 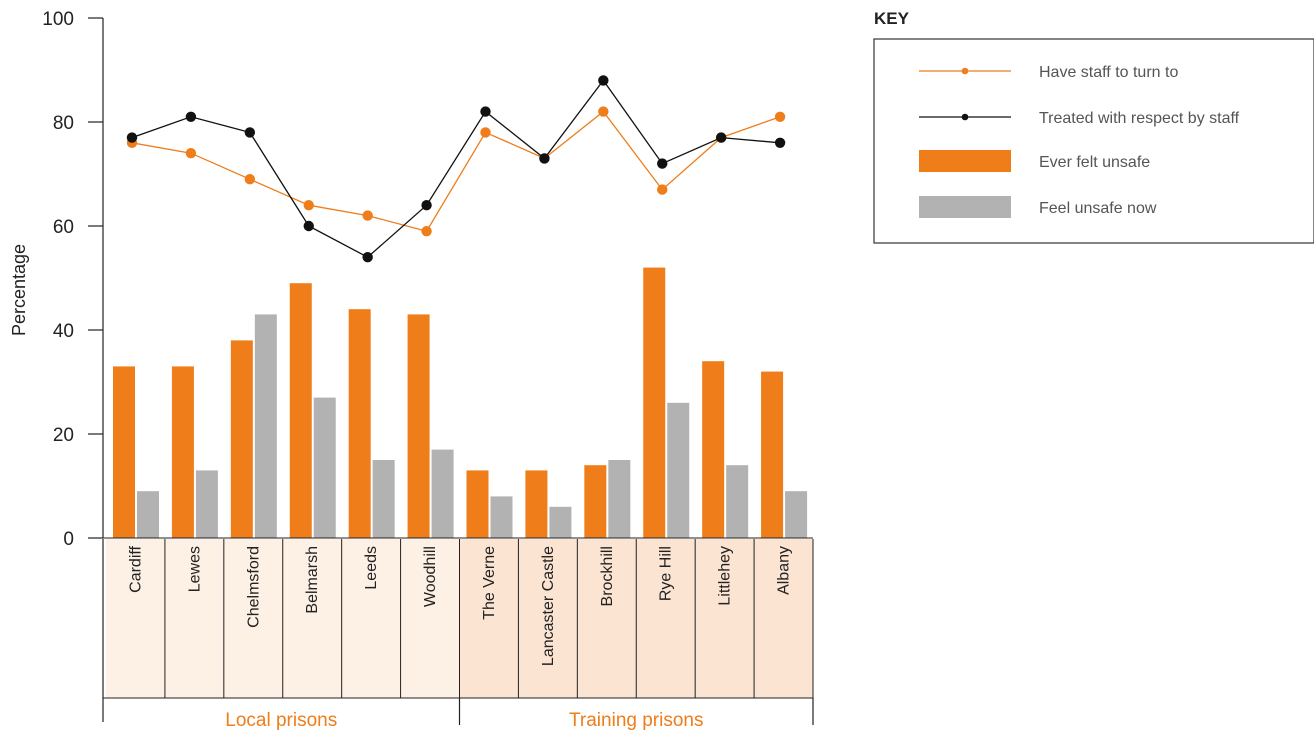 I want to click on bar-ever-felt-unsafe-belmarsh, so click(x=300, y=410).